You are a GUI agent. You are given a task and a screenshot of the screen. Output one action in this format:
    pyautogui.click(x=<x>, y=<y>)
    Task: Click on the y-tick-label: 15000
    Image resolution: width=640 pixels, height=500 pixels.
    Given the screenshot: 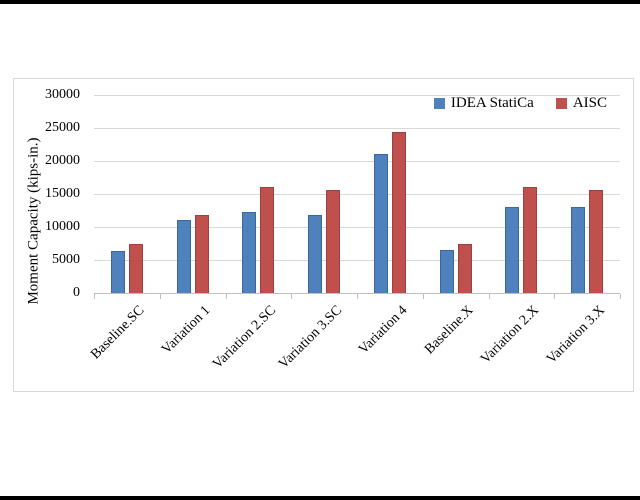 What is the action you would take?
    pyautogui.click(x=62, y=193)
    